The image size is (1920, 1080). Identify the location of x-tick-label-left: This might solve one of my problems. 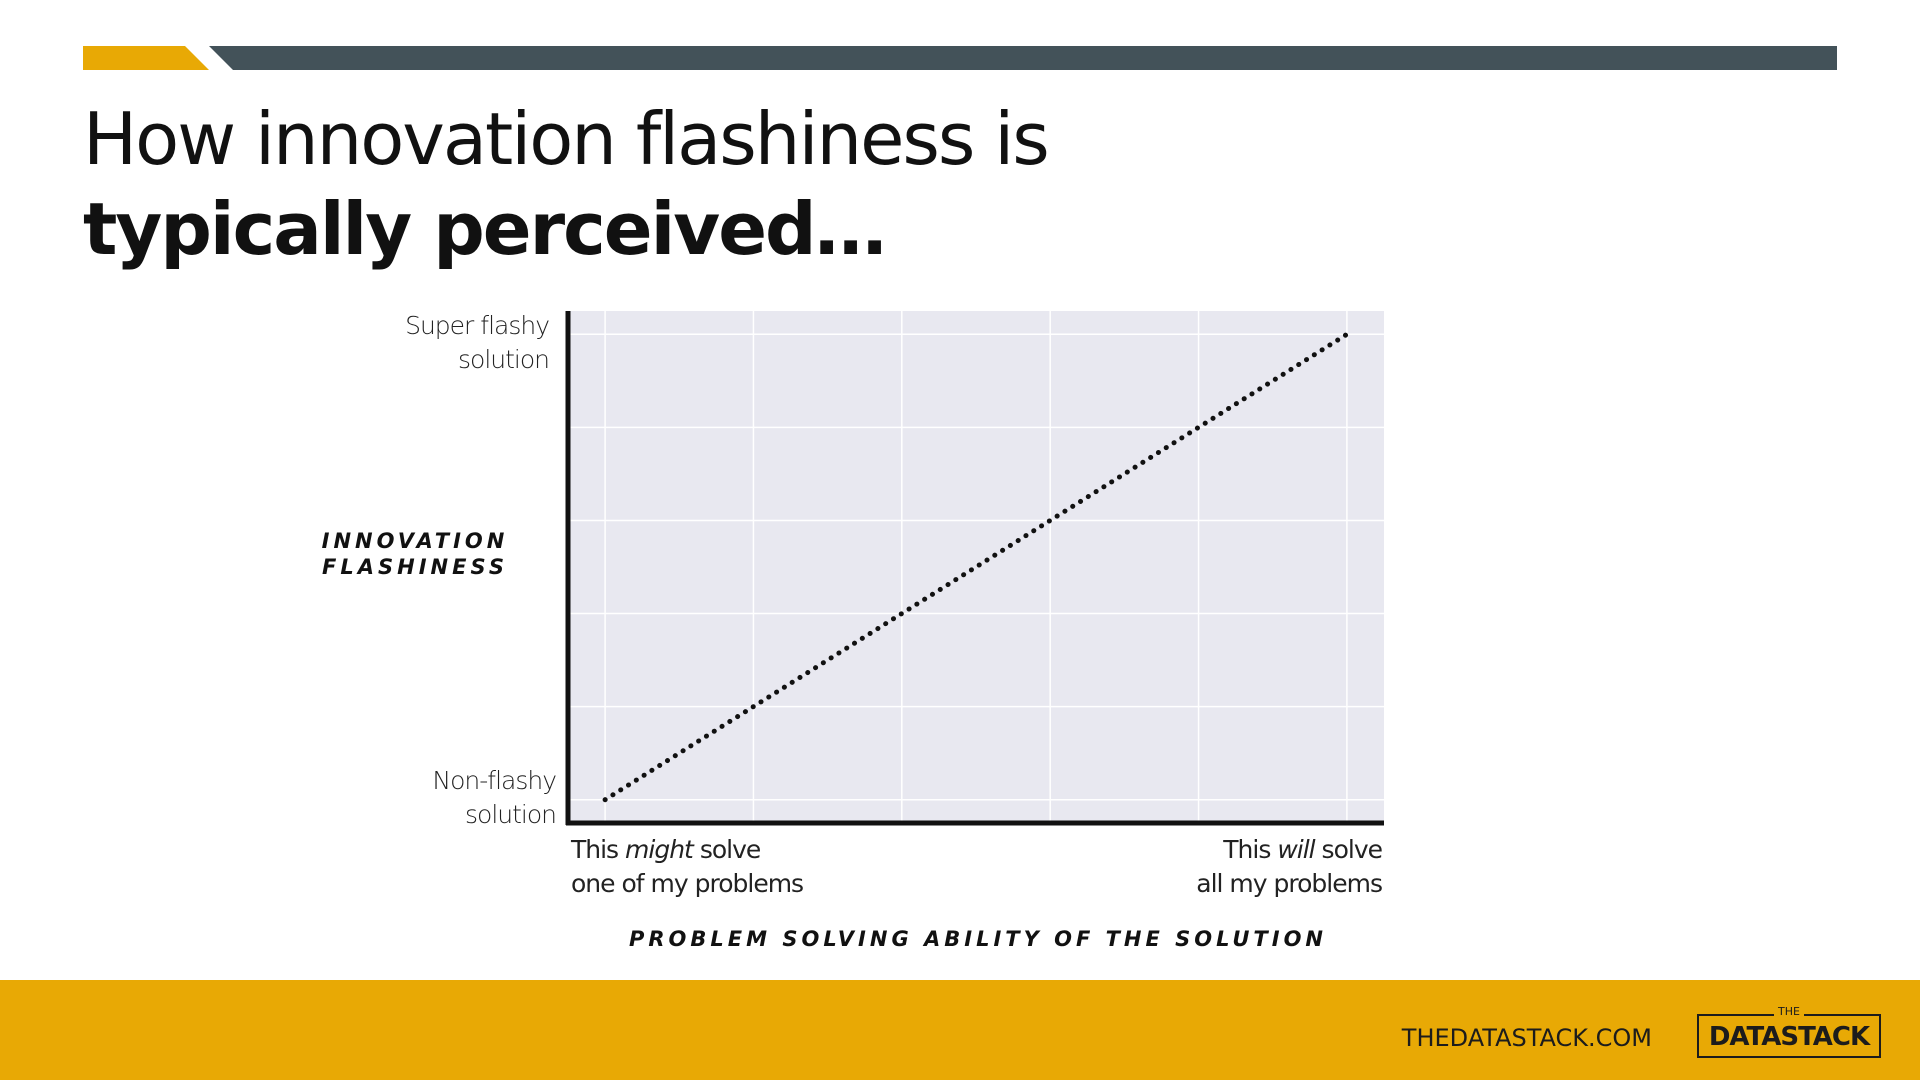
(687, 867).